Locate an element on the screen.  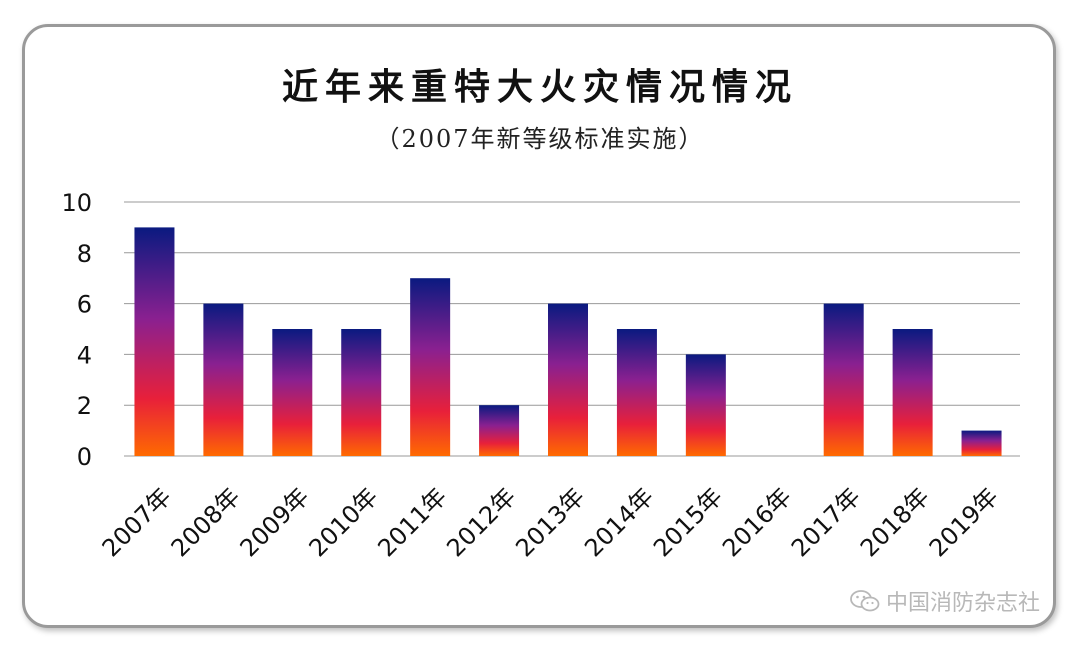
y-tick-label: 4 is located at coordinates (84, 355).